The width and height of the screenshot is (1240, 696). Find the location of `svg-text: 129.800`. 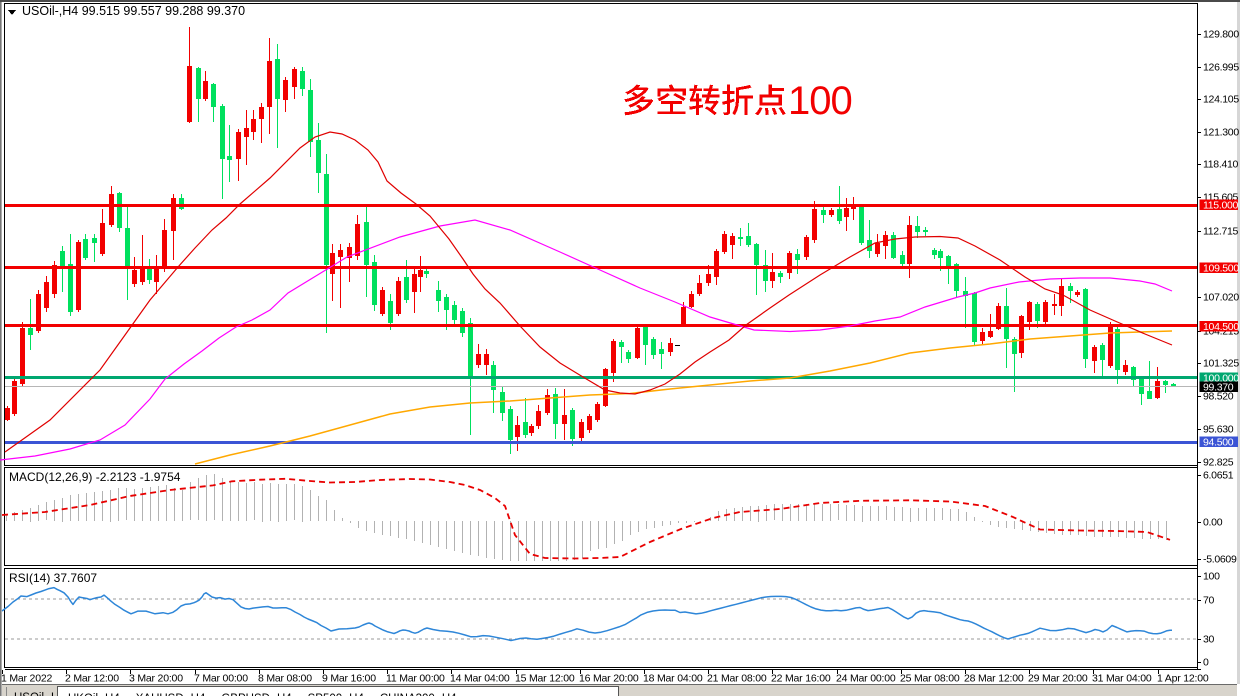

svg-text: 129.800 is located at coordinates (1221, 35).